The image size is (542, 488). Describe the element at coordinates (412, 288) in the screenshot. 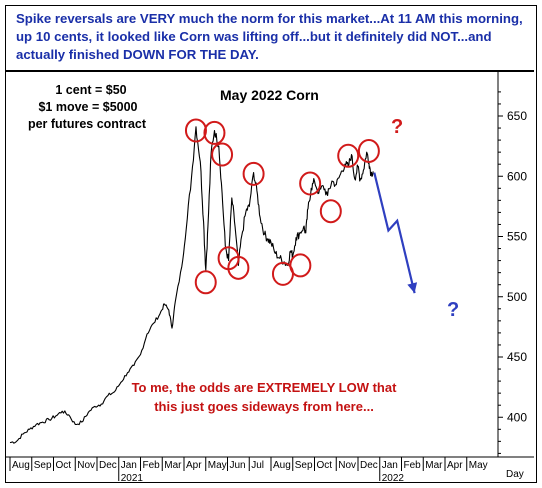

I see `projection-arrowhead` at that location.